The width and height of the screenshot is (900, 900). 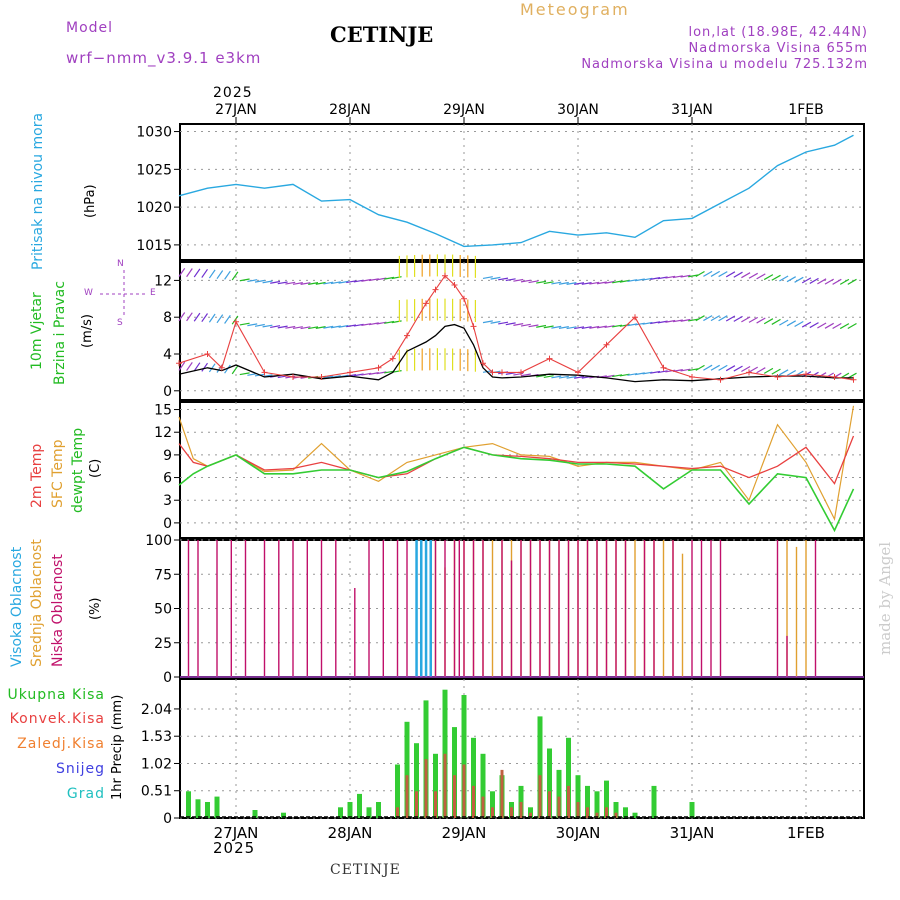 I want to click on panel-frame-pressure, so click(x=522, y=192).